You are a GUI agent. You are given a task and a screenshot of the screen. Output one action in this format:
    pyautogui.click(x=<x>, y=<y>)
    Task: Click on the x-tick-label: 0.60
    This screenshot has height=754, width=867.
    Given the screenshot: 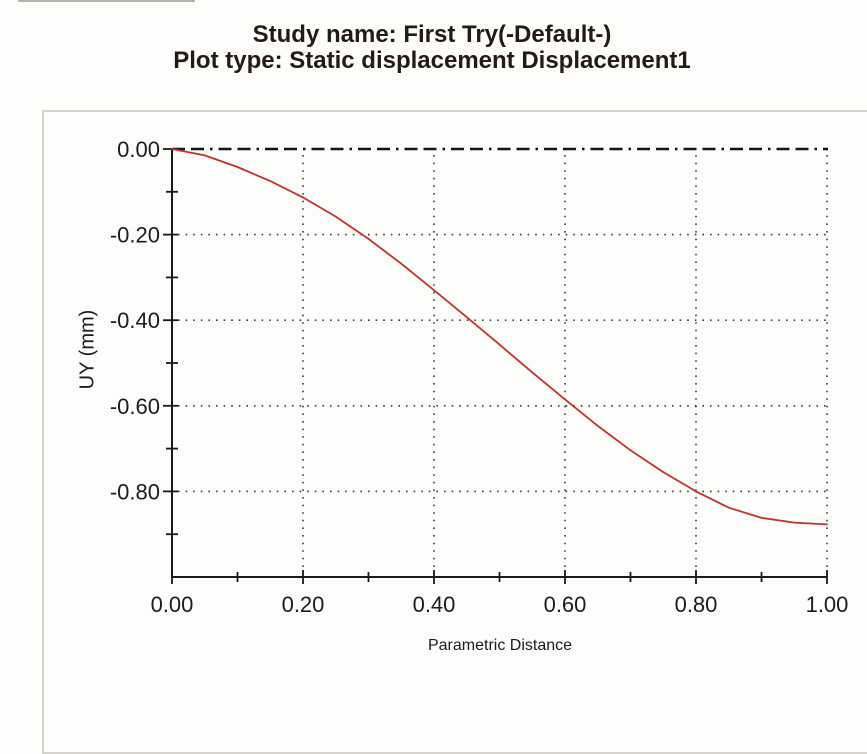 What is the action you would take?
    pyautogui.click(x=565, y=604)
    